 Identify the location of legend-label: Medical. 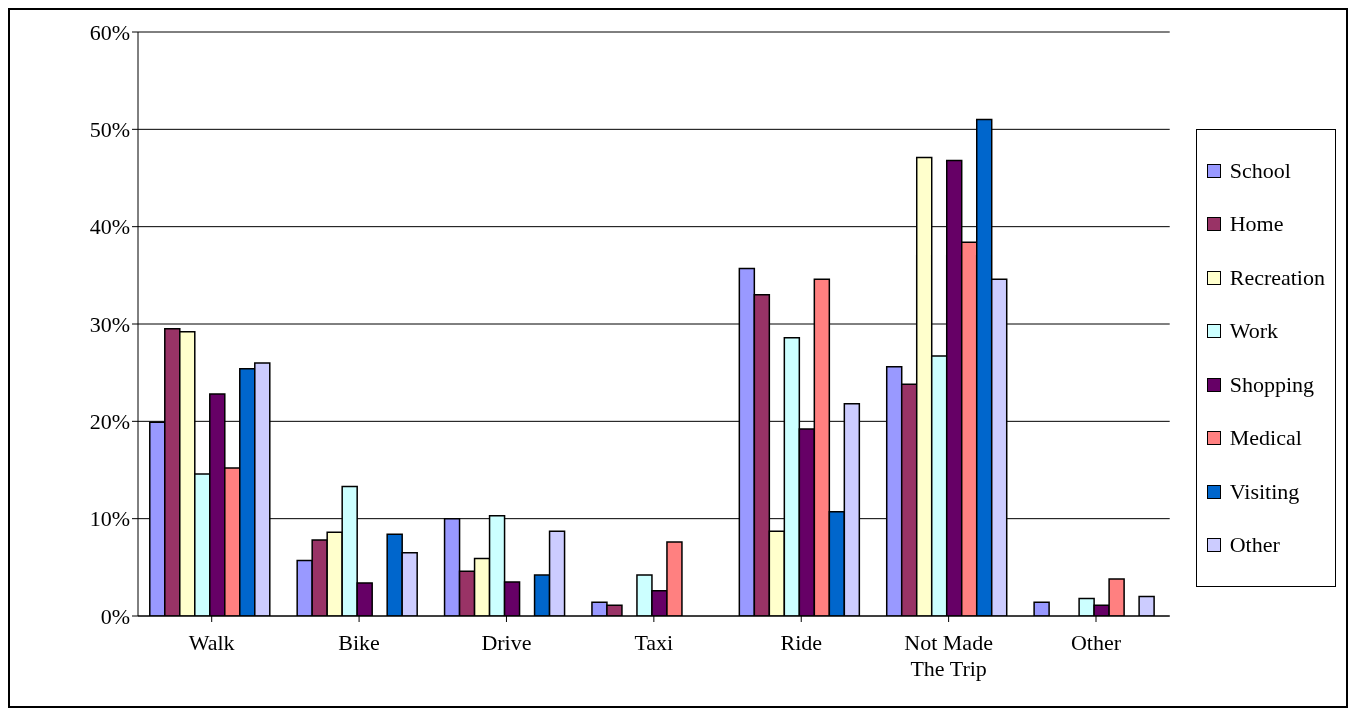
(1265, 438).